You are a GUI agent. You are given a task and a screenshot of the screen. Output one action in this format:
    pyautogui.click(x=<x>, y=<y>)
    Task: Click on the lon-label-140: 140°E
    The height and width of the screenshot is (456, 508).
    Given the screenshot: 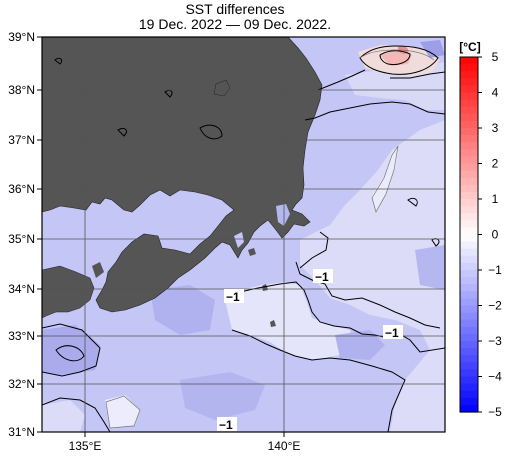 What is the action you would take?
    pyautogui.click(x=284, y=446)
    